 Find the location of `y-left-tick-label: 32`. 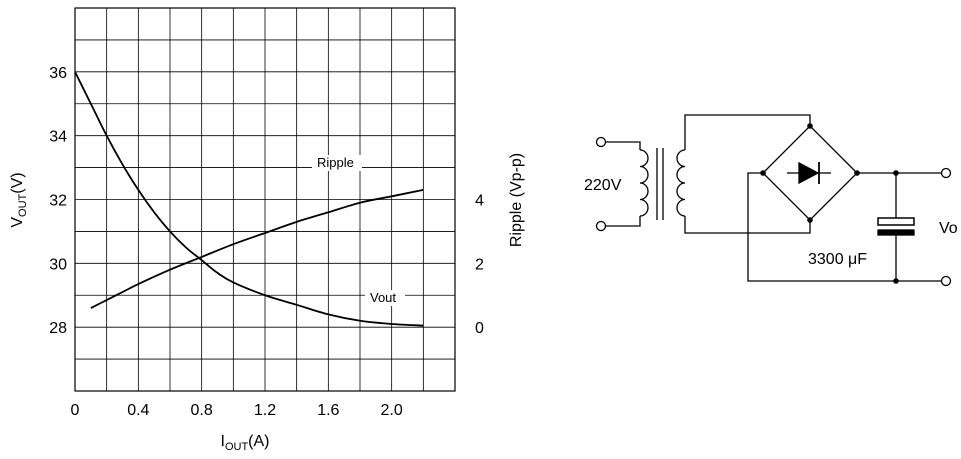

y-left-tick-label: 32 is located at coordinates (58, 201).